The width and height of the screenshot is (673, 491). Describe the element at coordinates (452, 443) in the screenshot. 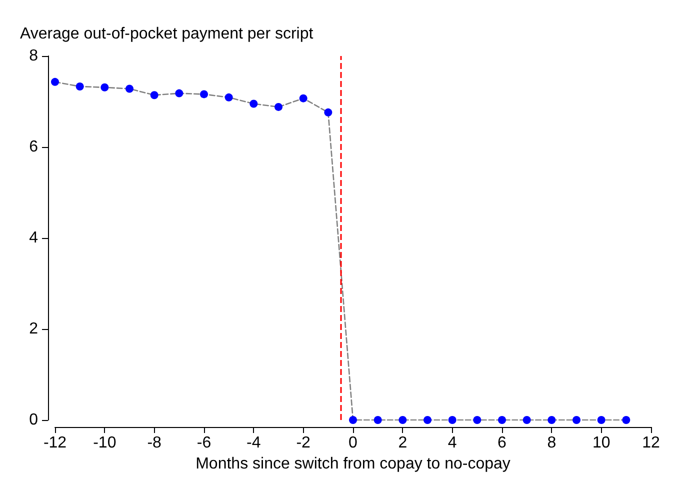

I see `x-tick-label: 4` at that location.